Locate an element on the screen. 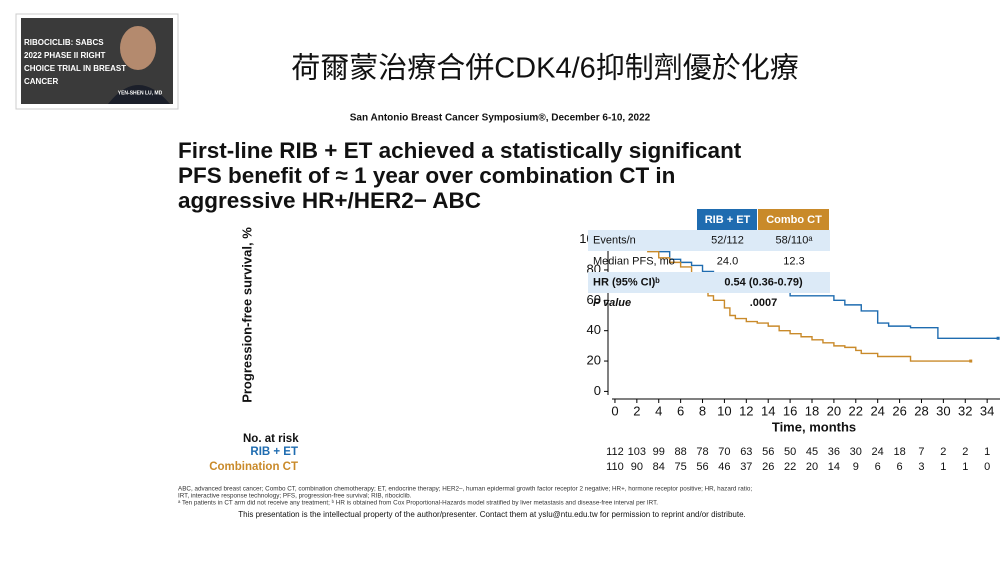 Image resolution: width=1000 pixels, height=562 pixels. risk-row-label: Combination CT is located at coordinates (253, 467).